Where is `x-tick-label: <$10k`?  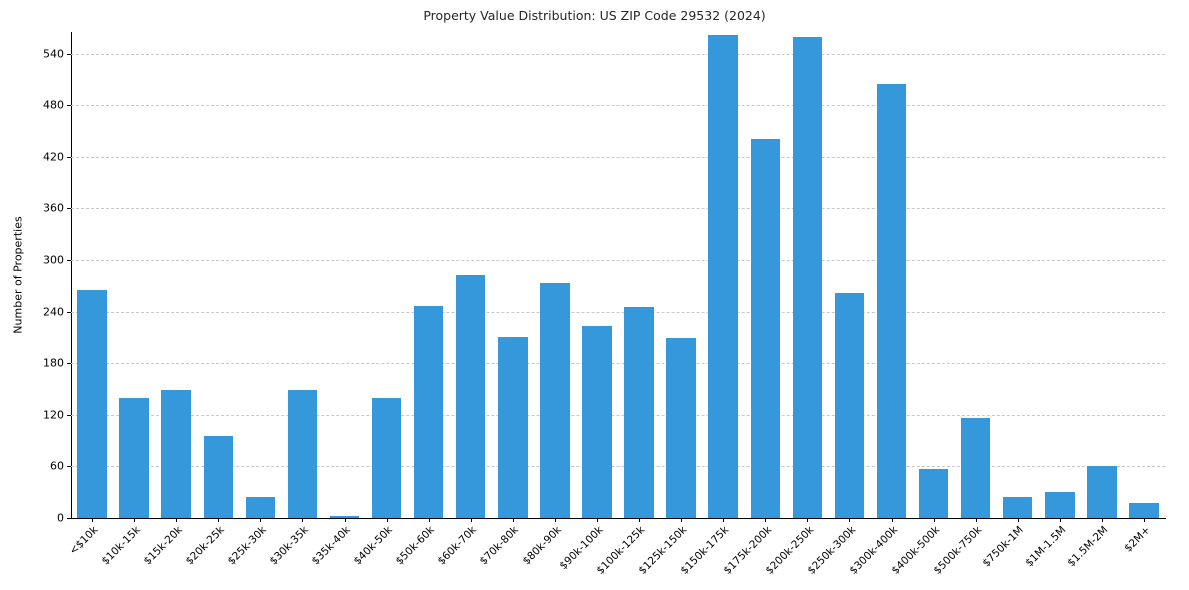
x-tick-label: <$10k is located at coordinates (84, 541).